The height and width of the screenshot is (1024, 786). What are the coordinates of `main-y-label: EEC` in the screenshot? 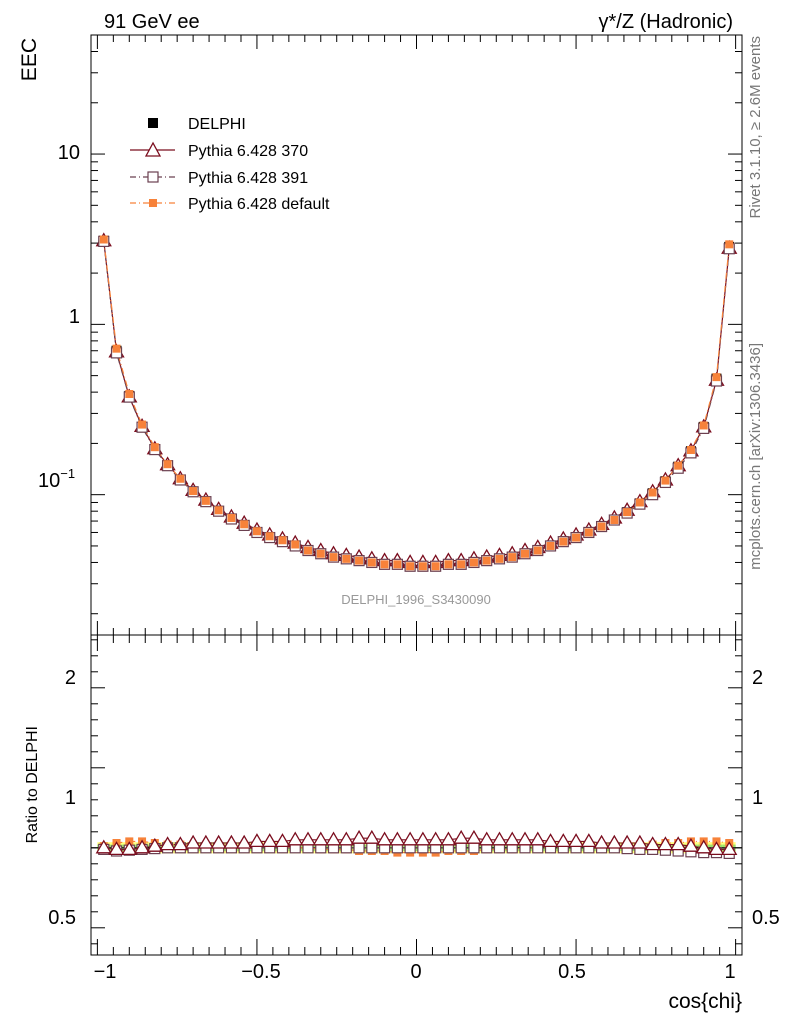 It's located at (29, 59).